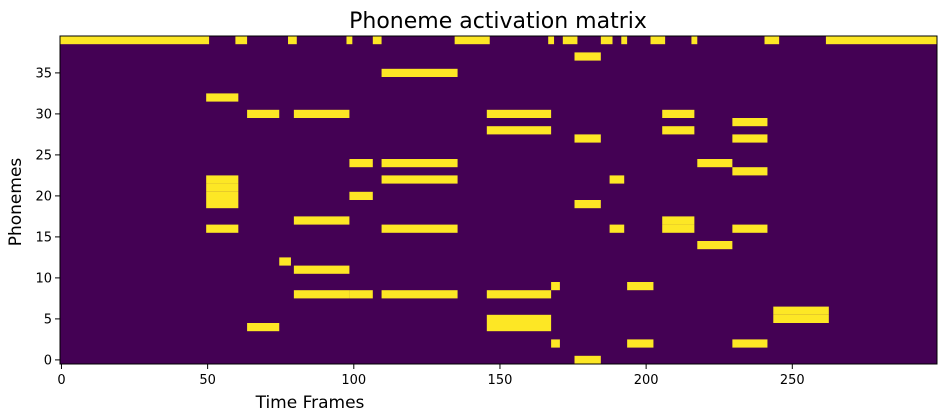  I want to click on x-axis-ticks: 0 50 100 150 200 250, so click(431, 376).